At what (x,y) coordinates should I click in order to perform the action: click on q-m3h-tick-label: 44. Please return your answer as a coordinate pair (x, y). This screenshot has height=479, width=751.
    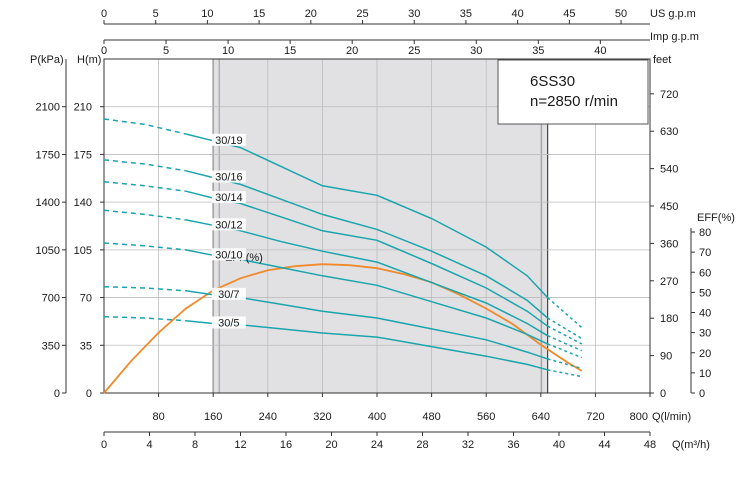
    Looking at the image, I should click on (604, 445).